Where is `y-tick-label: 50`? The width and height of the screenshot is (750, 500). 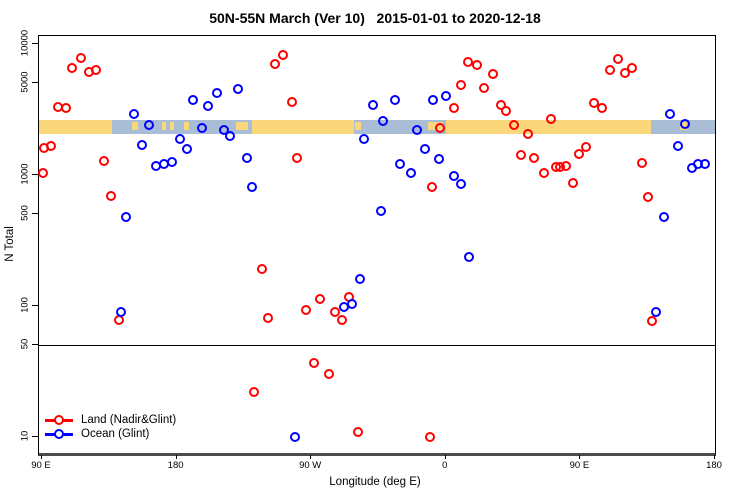 y-tick-label: 50 is located at coordinates (25, 344).